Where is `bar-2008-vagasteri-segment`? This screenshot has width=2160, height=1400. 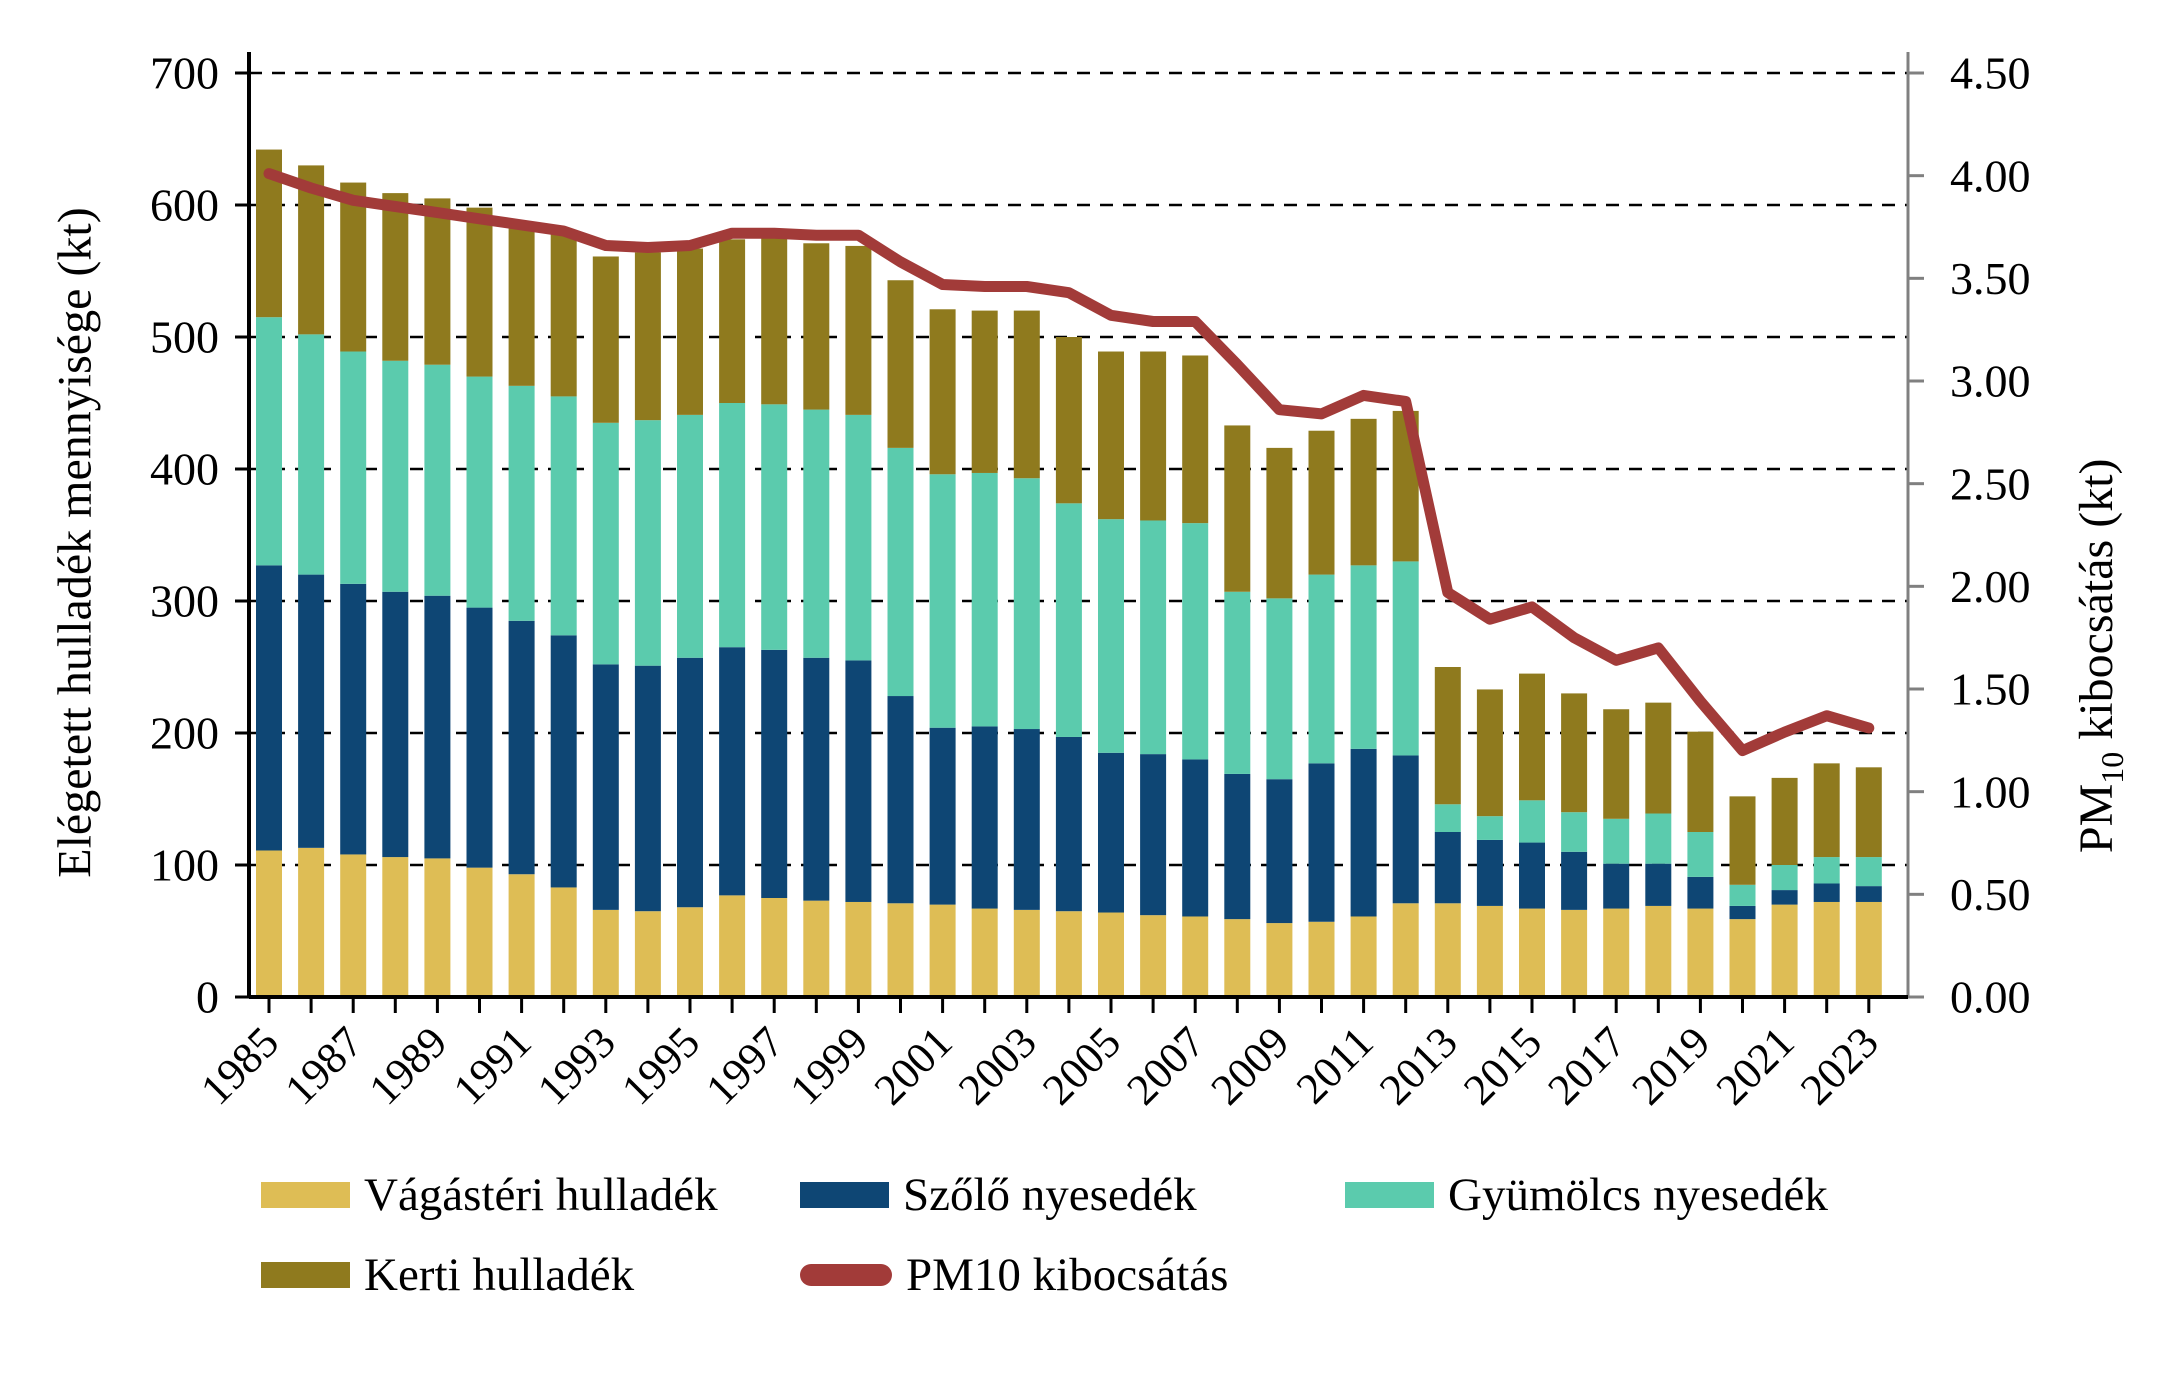 bar-2008-vagasteri-segment is located at coordinates (1237, 958).